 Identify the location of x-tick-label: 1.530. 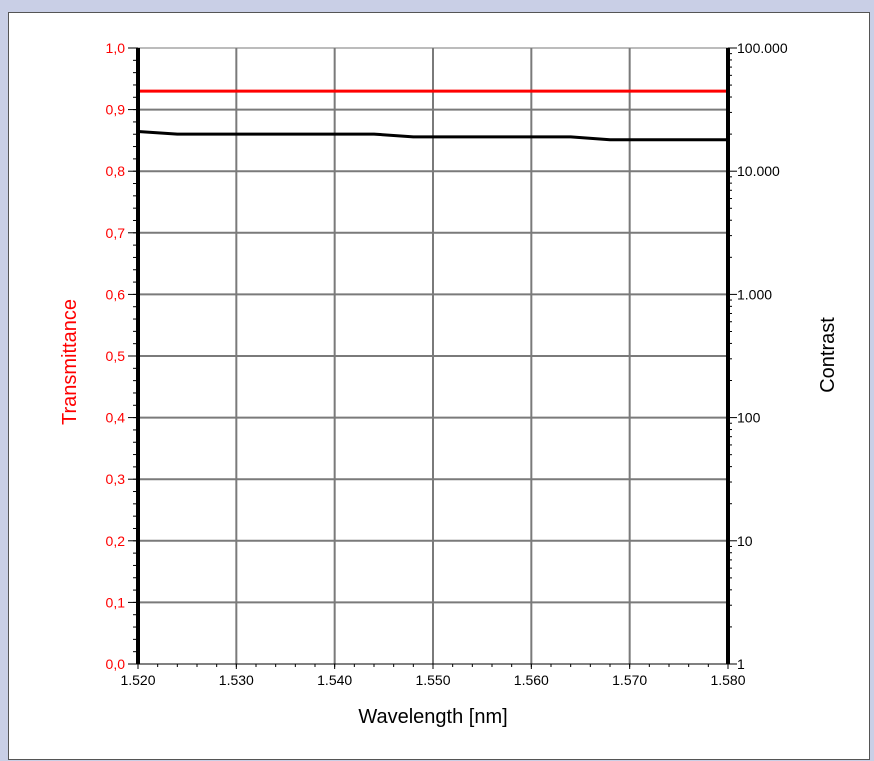
(236, 680).